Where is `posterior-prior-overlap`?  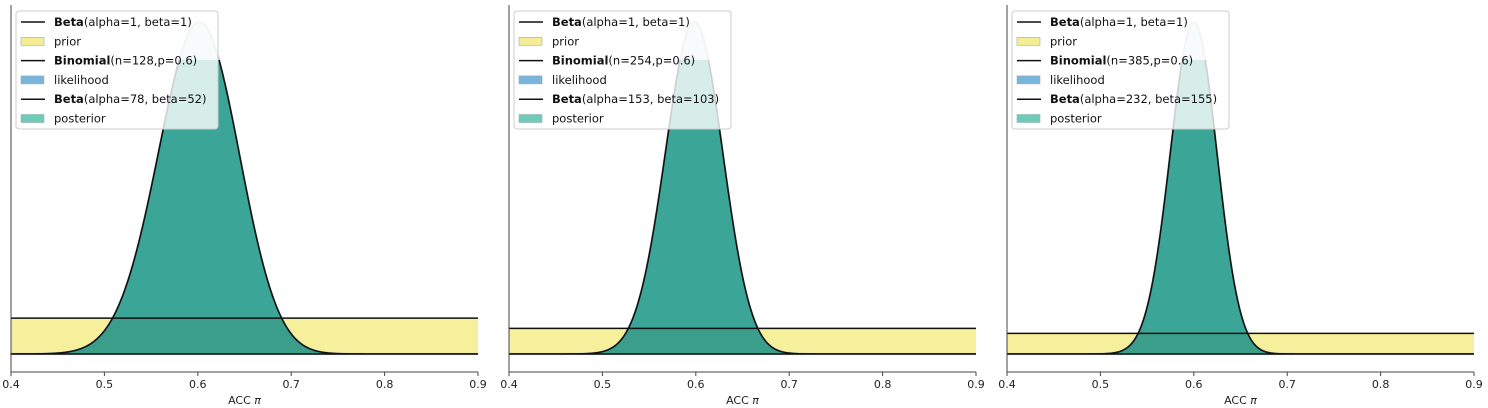 posterior-prior-overlap is located at coordinates (244, 336).